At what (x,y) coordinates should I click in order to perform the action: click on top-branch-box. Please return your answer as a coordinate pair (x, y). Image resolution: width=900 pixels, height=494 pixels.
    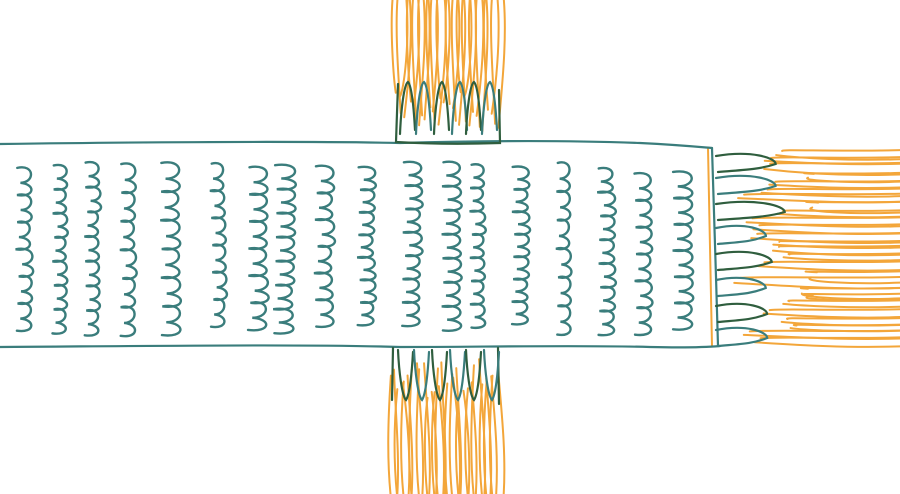
    Looking at the image, I should click on (448, 113).